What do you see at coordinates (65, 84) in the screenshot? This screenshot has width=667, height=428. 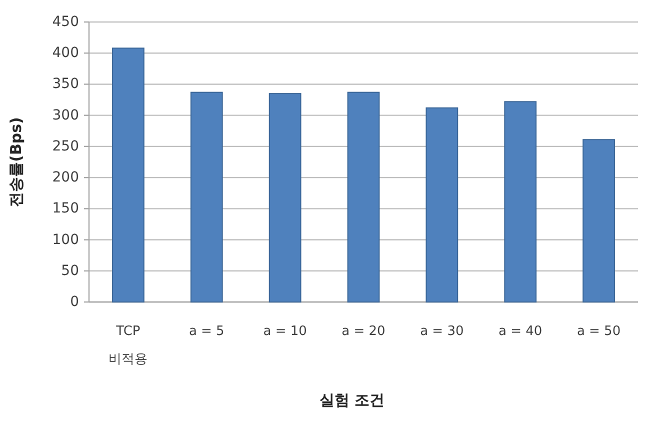 I see `y-tick-label: 350` at bounding box center [65, 84].